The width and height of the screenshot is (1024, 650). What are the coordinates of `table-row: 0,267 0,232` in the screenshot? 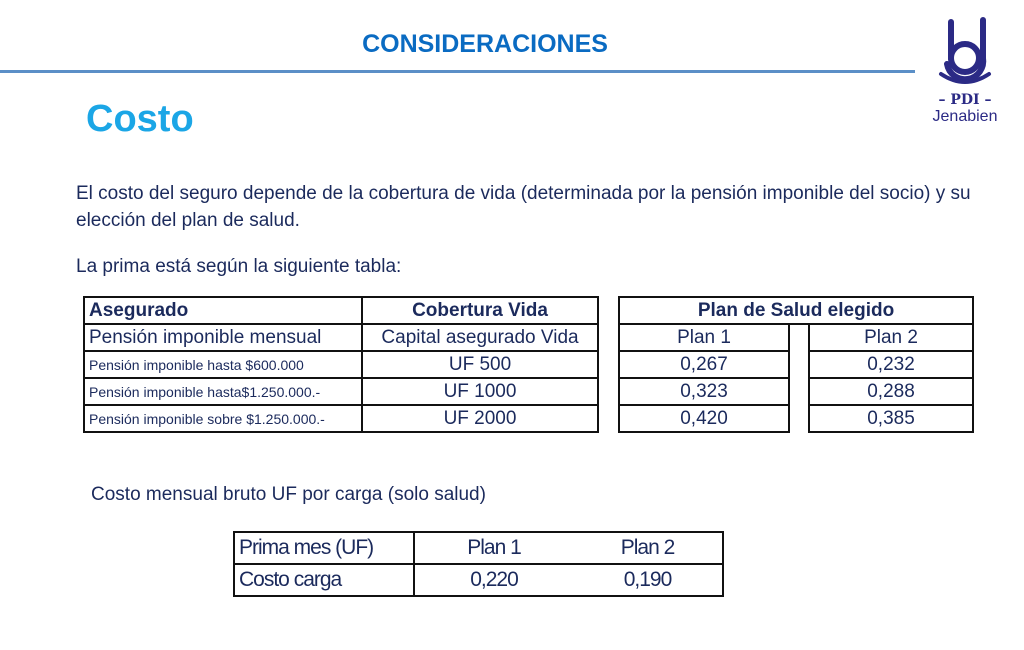 It's located at (796, 364).